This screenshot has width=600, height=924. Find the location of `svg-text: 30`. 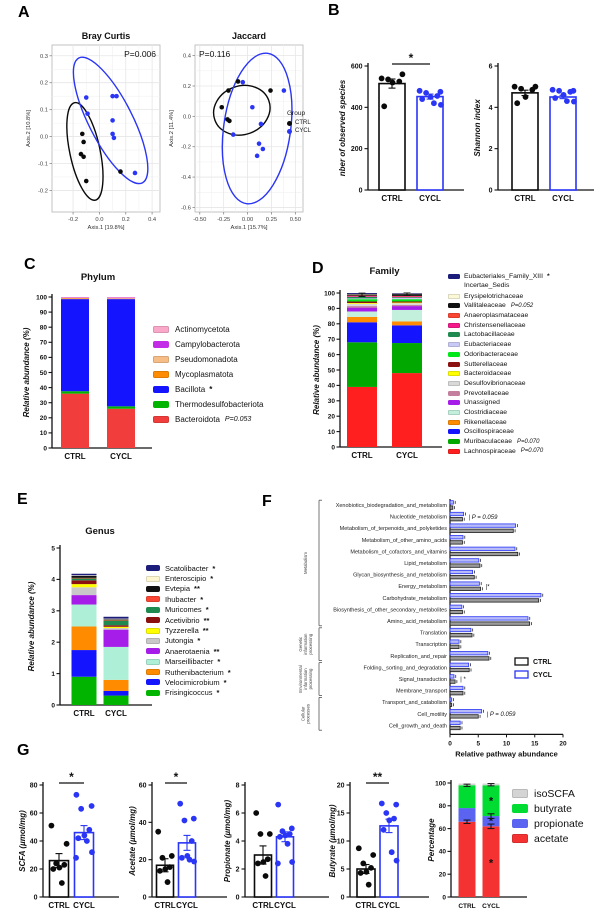

svg-text: 30 is located at coordinates (44, 403).